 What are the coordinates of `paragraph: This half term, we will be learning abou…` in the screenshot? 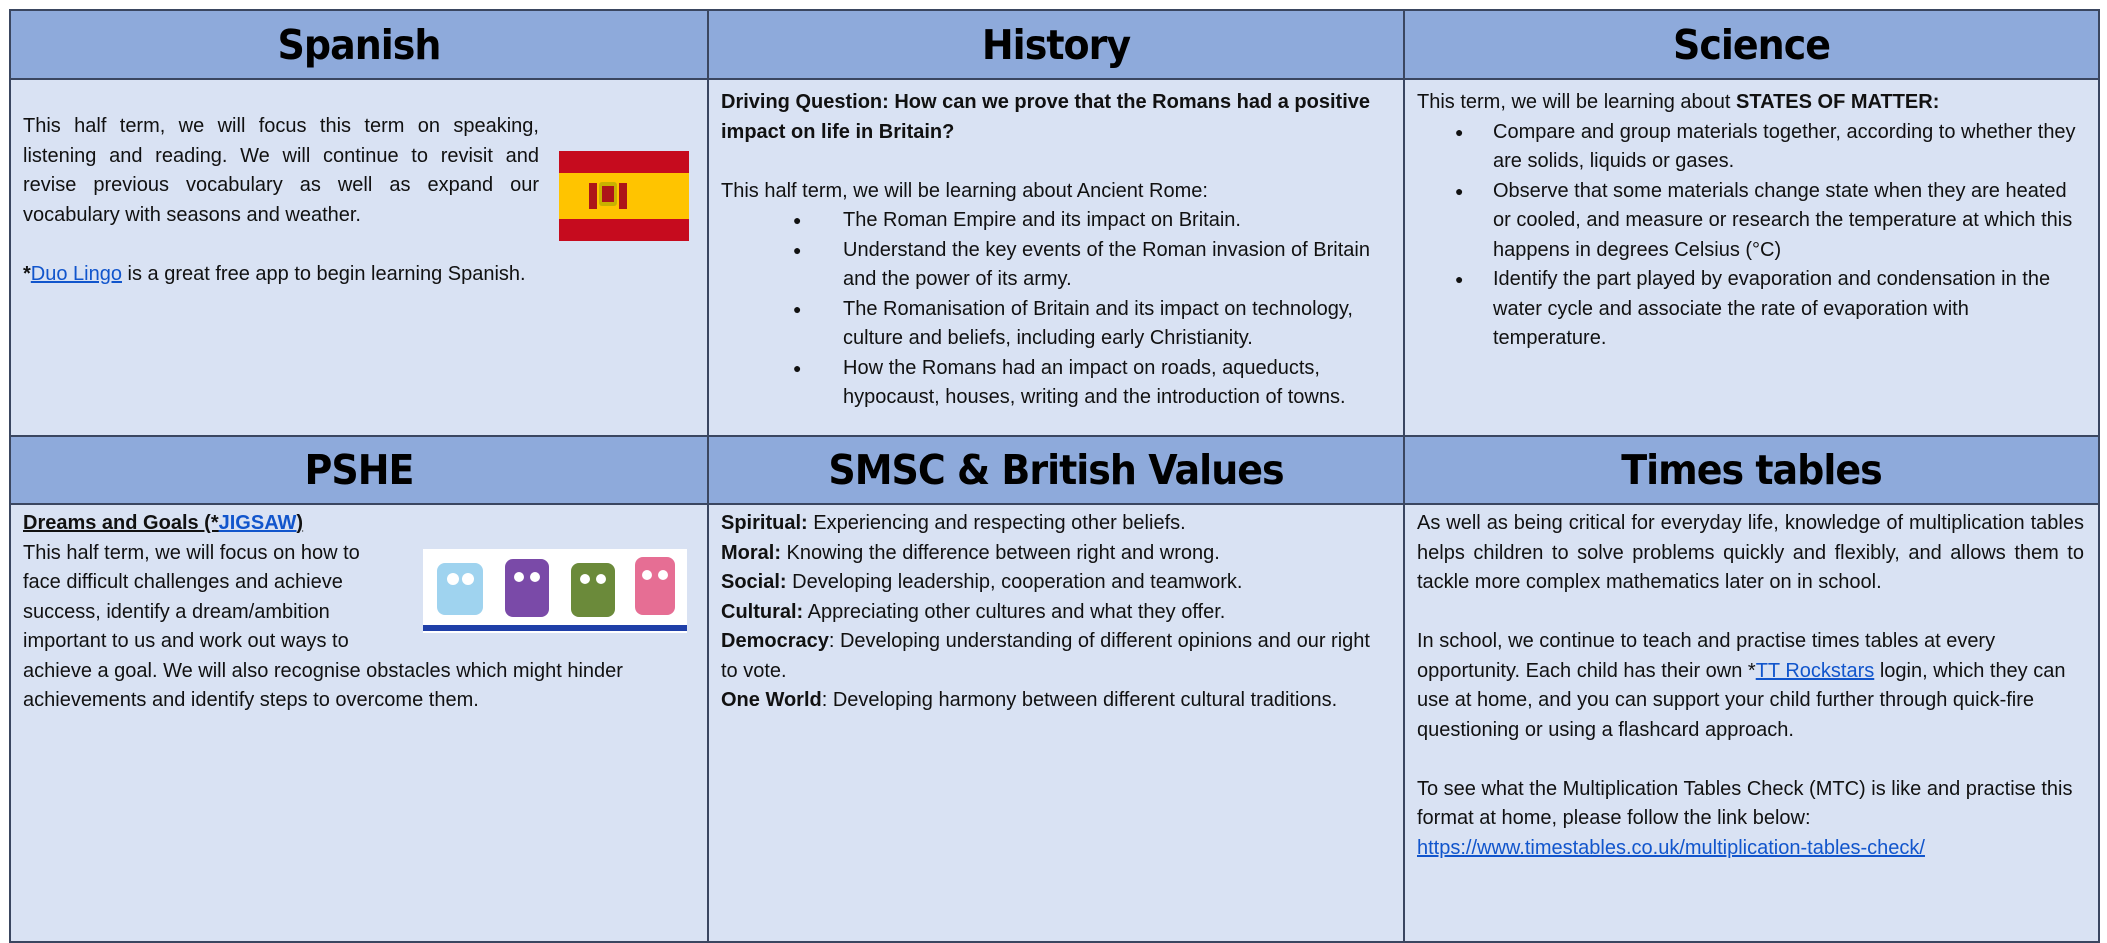 It's located at (964, 190).